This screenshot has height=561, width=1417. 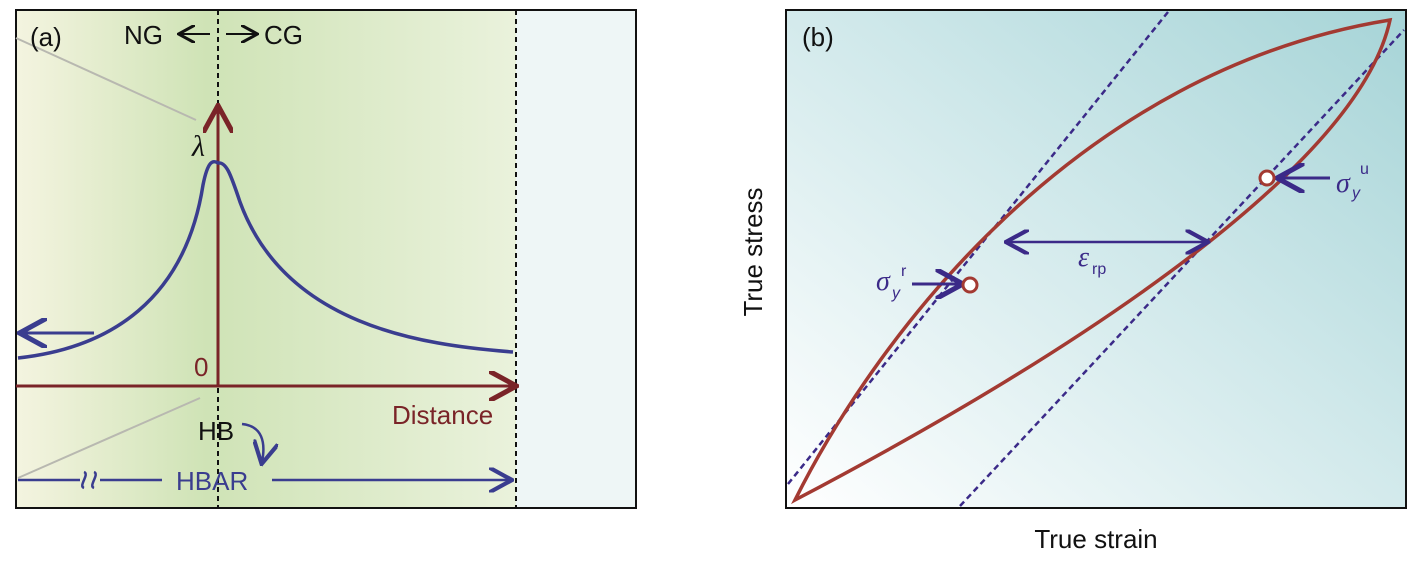 What do you see at coordinates (252, 442) in the screenshot?
I see `hb-curved-arrow` at bounding box center [252, 442].